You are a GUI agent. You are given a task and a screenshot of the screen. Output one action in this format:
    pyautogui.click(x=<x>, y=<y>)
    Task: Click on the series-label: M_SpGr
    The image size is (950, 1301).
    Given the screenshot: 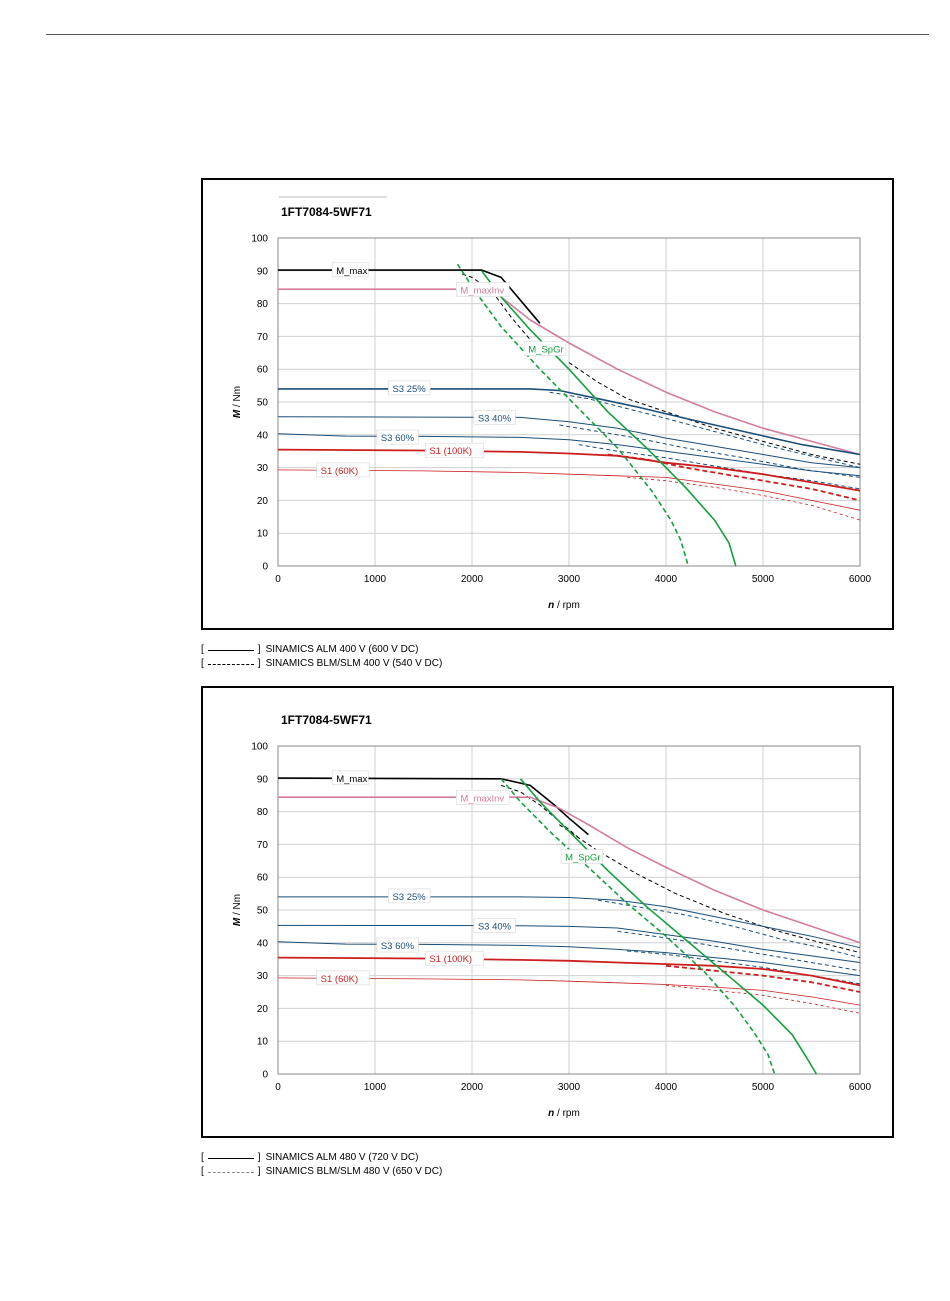 What is the action you would take?
    pyautogui.click(x=545, y=348)
    